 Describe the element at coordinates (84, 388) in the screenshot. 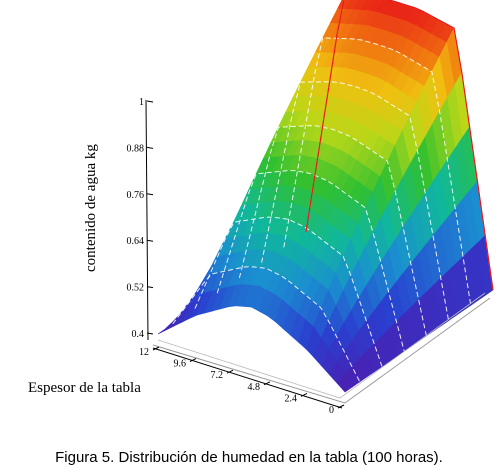

I see `y-axis-label: Espesor de la tabla` at that location.